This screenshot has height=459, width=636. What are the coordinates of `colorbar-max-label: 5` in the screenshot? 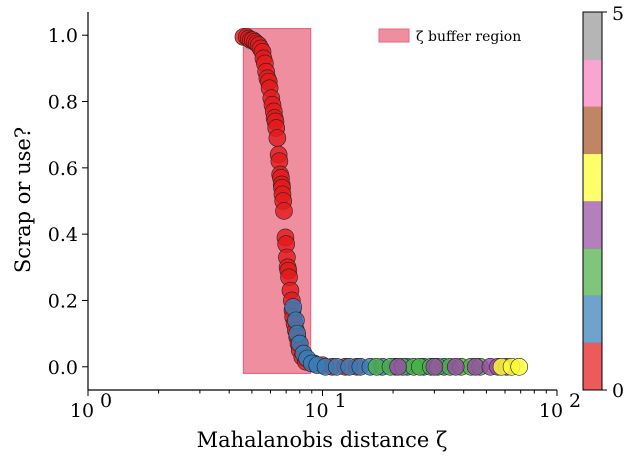 It's located at (618, 14).